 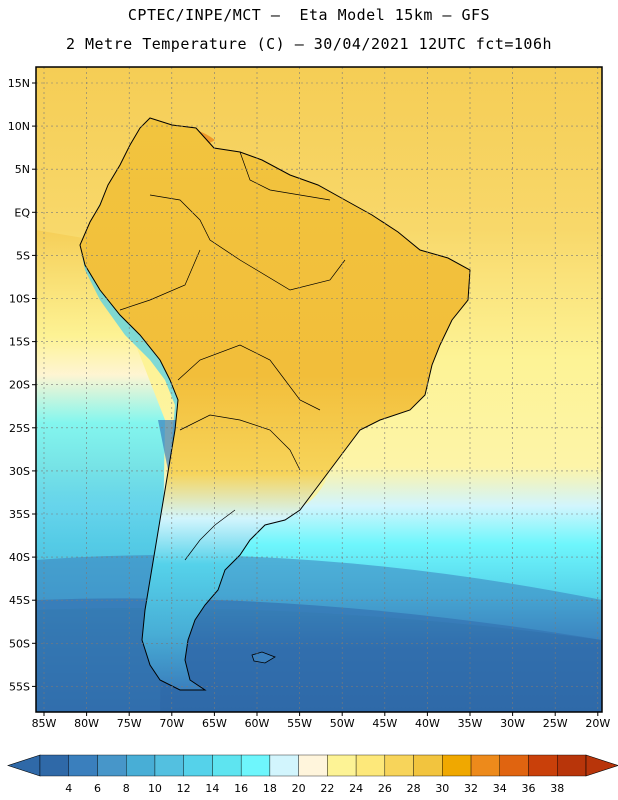 What do you see at coordinates (529, 788) in the screenshot?
I see `color-bar-label: 36` at bounding box center [529, 788].